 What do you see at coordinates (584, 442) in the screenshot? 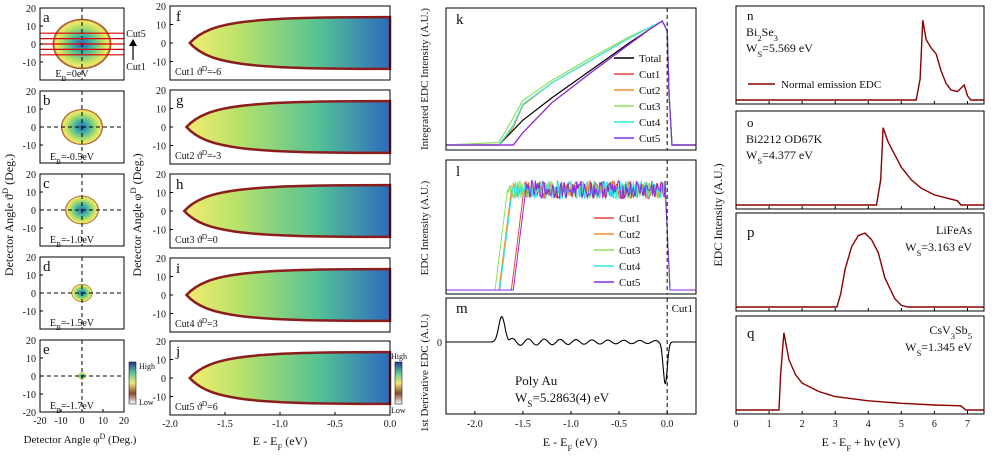
I see `klm-xlabel-part-2: (eV)` at bounding box center [584, 442].